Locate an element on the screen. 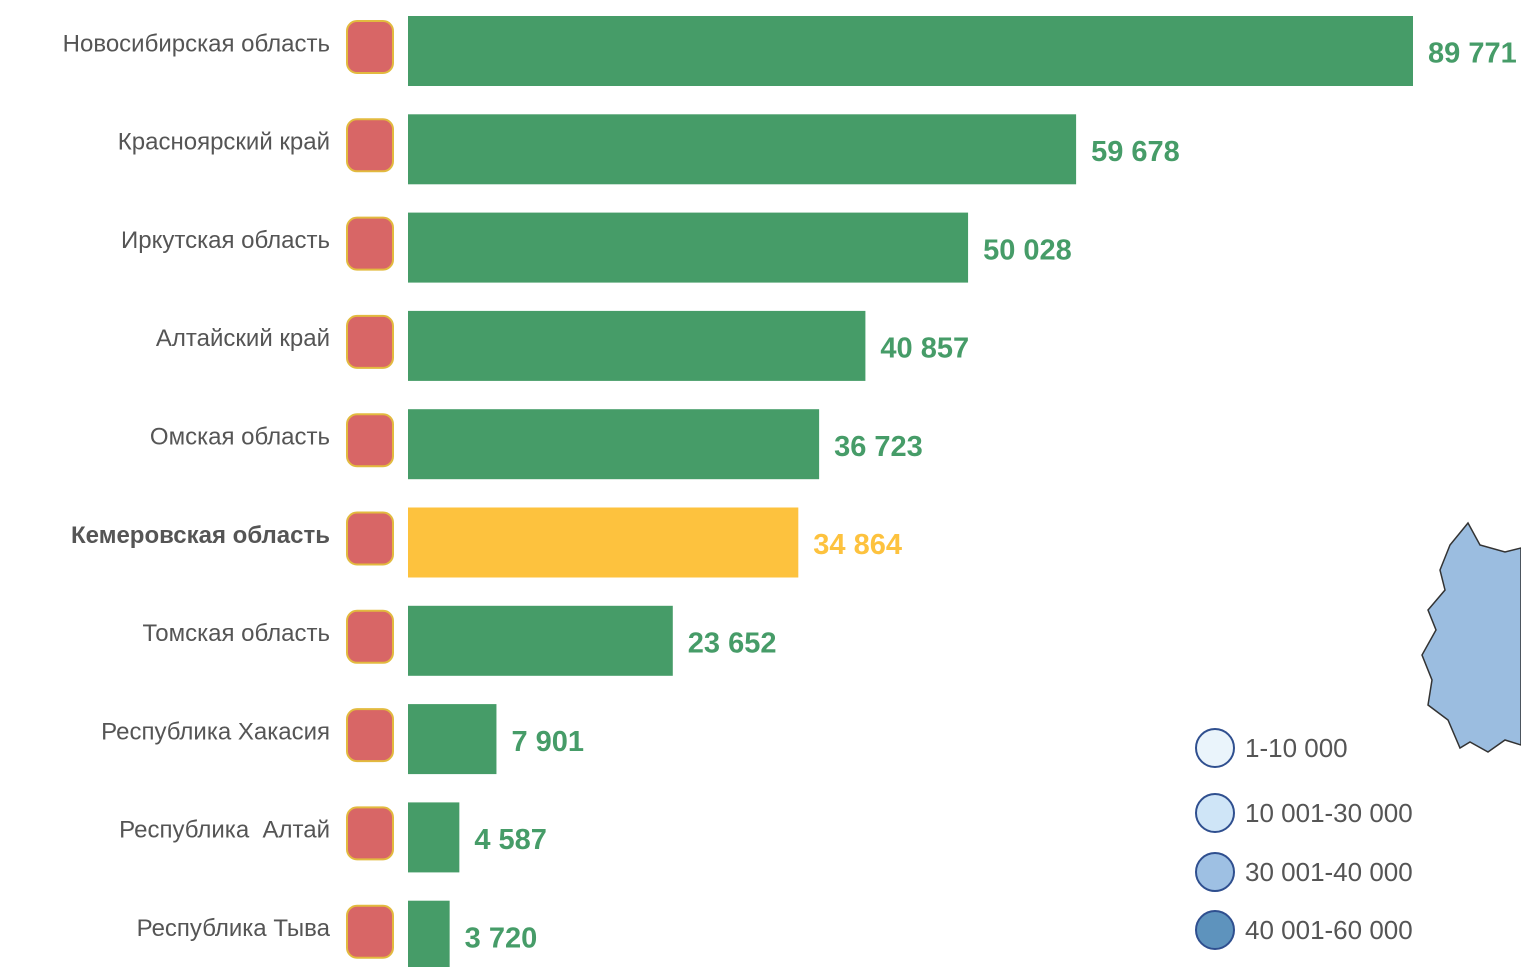  value-label: 4 587 is located at coordinates (510, 840).